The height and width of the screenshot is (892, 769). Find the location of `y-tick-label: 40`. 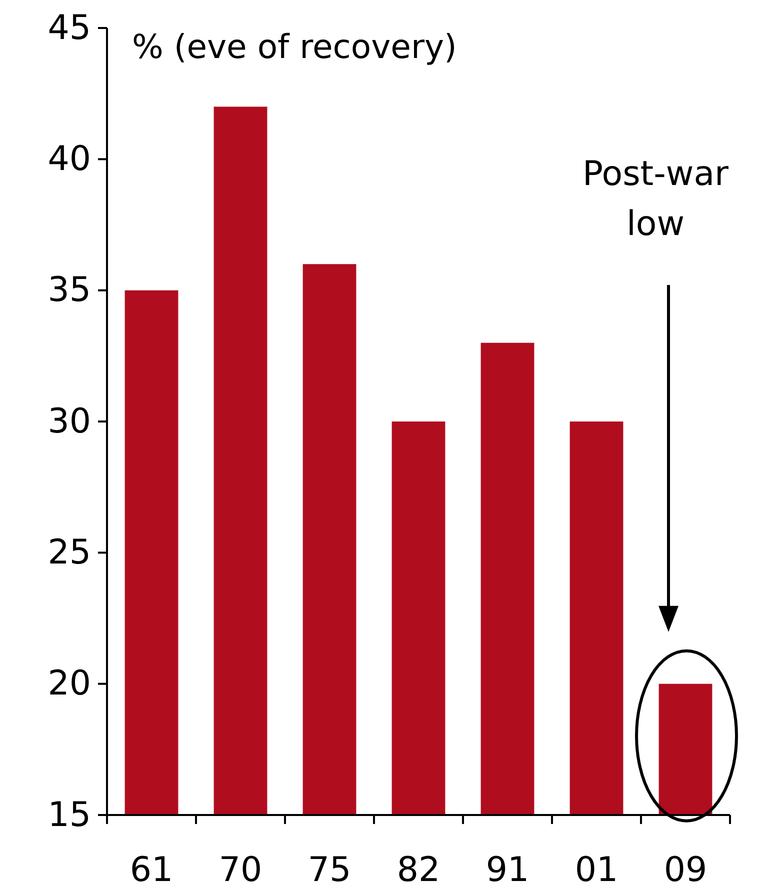

y-tick-label: 40 is located at coordinates (69, 159).